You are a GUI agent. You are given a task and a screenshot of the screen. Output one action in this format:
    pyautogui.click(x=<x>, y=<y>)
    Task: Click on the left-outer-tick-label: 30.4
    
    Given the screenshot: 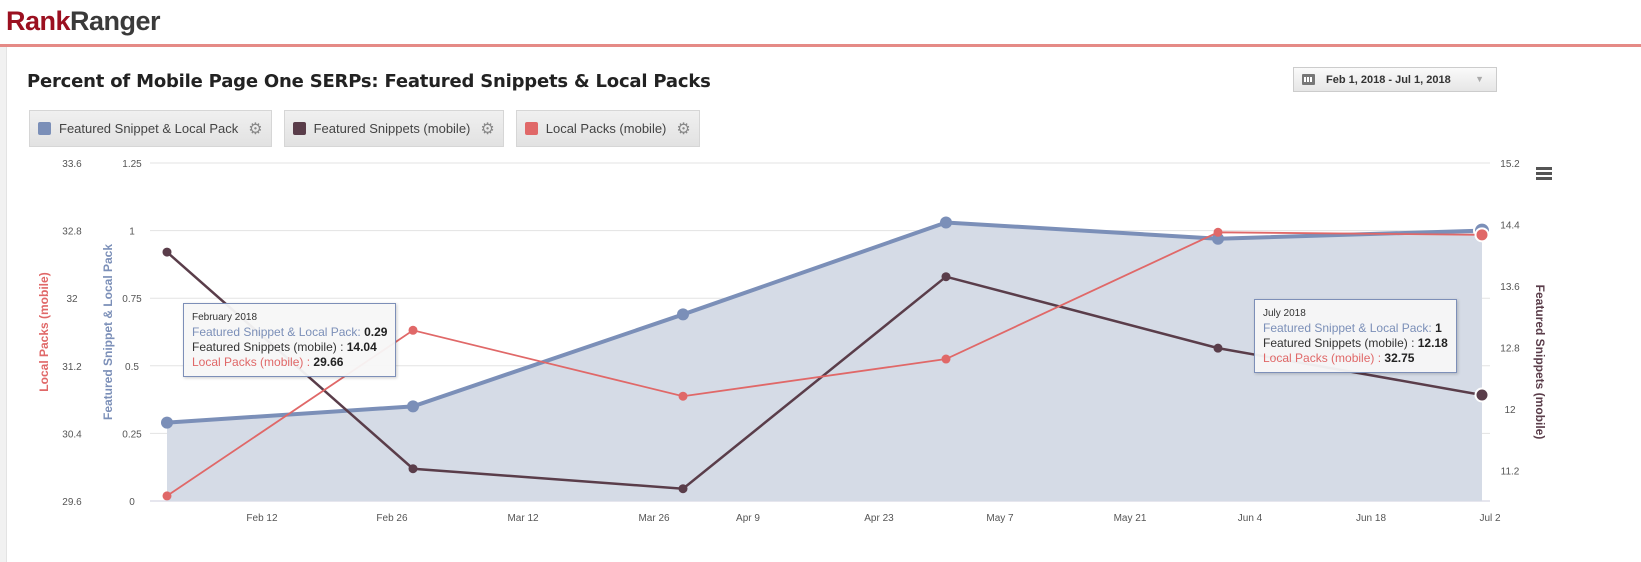 What is the action you would take?
    pyautogui.click(x=72, y=434)
    